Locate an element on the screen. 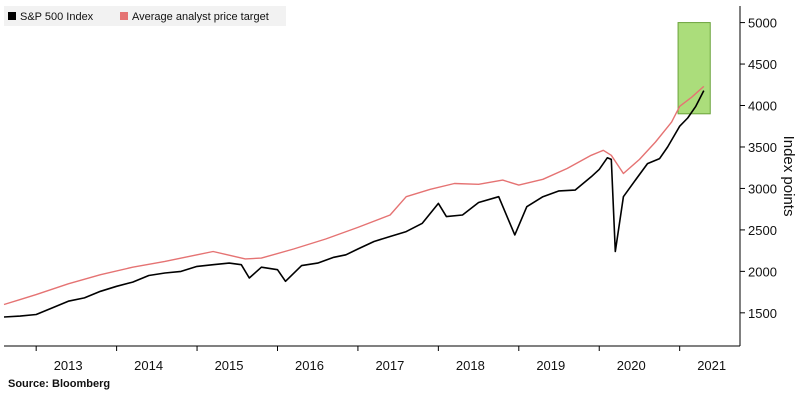 This screenshot has width=804, height=400. x-tick-label: 2020 is located at coordinates (631, 365).